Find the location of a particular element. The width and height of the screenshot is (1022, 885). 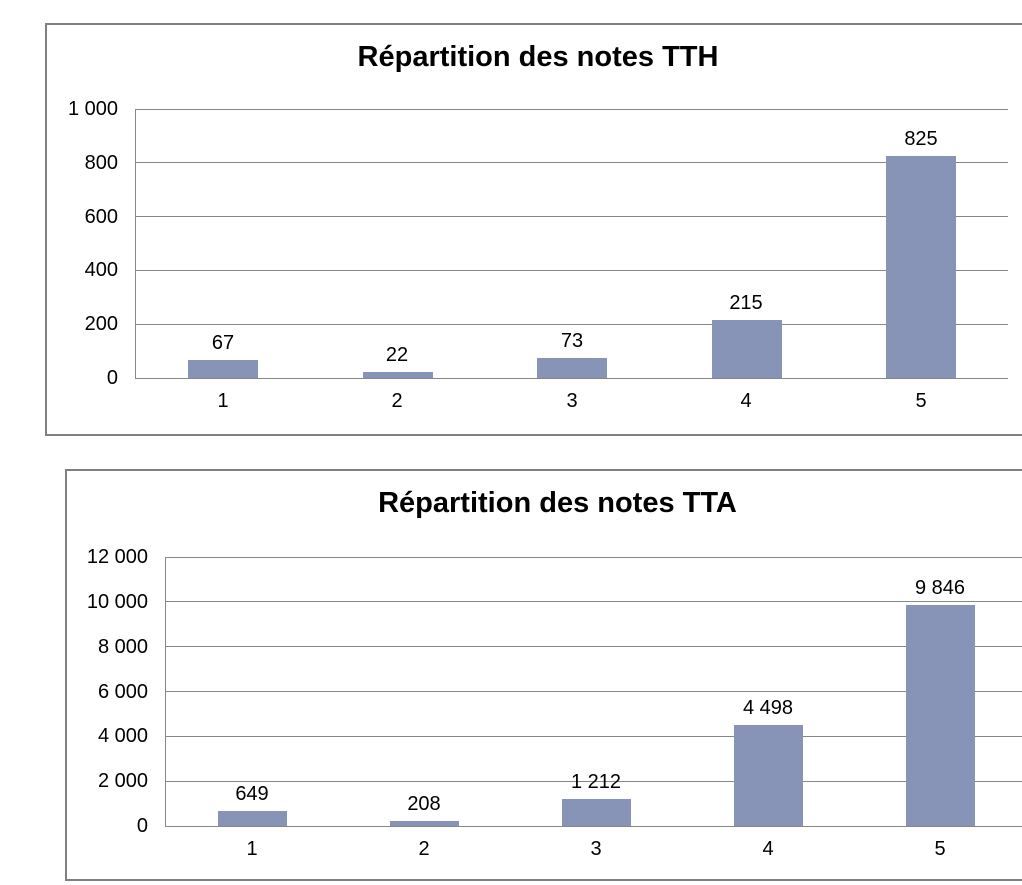

bar-value-label: 9 846 is located at coordinates (940, 588).